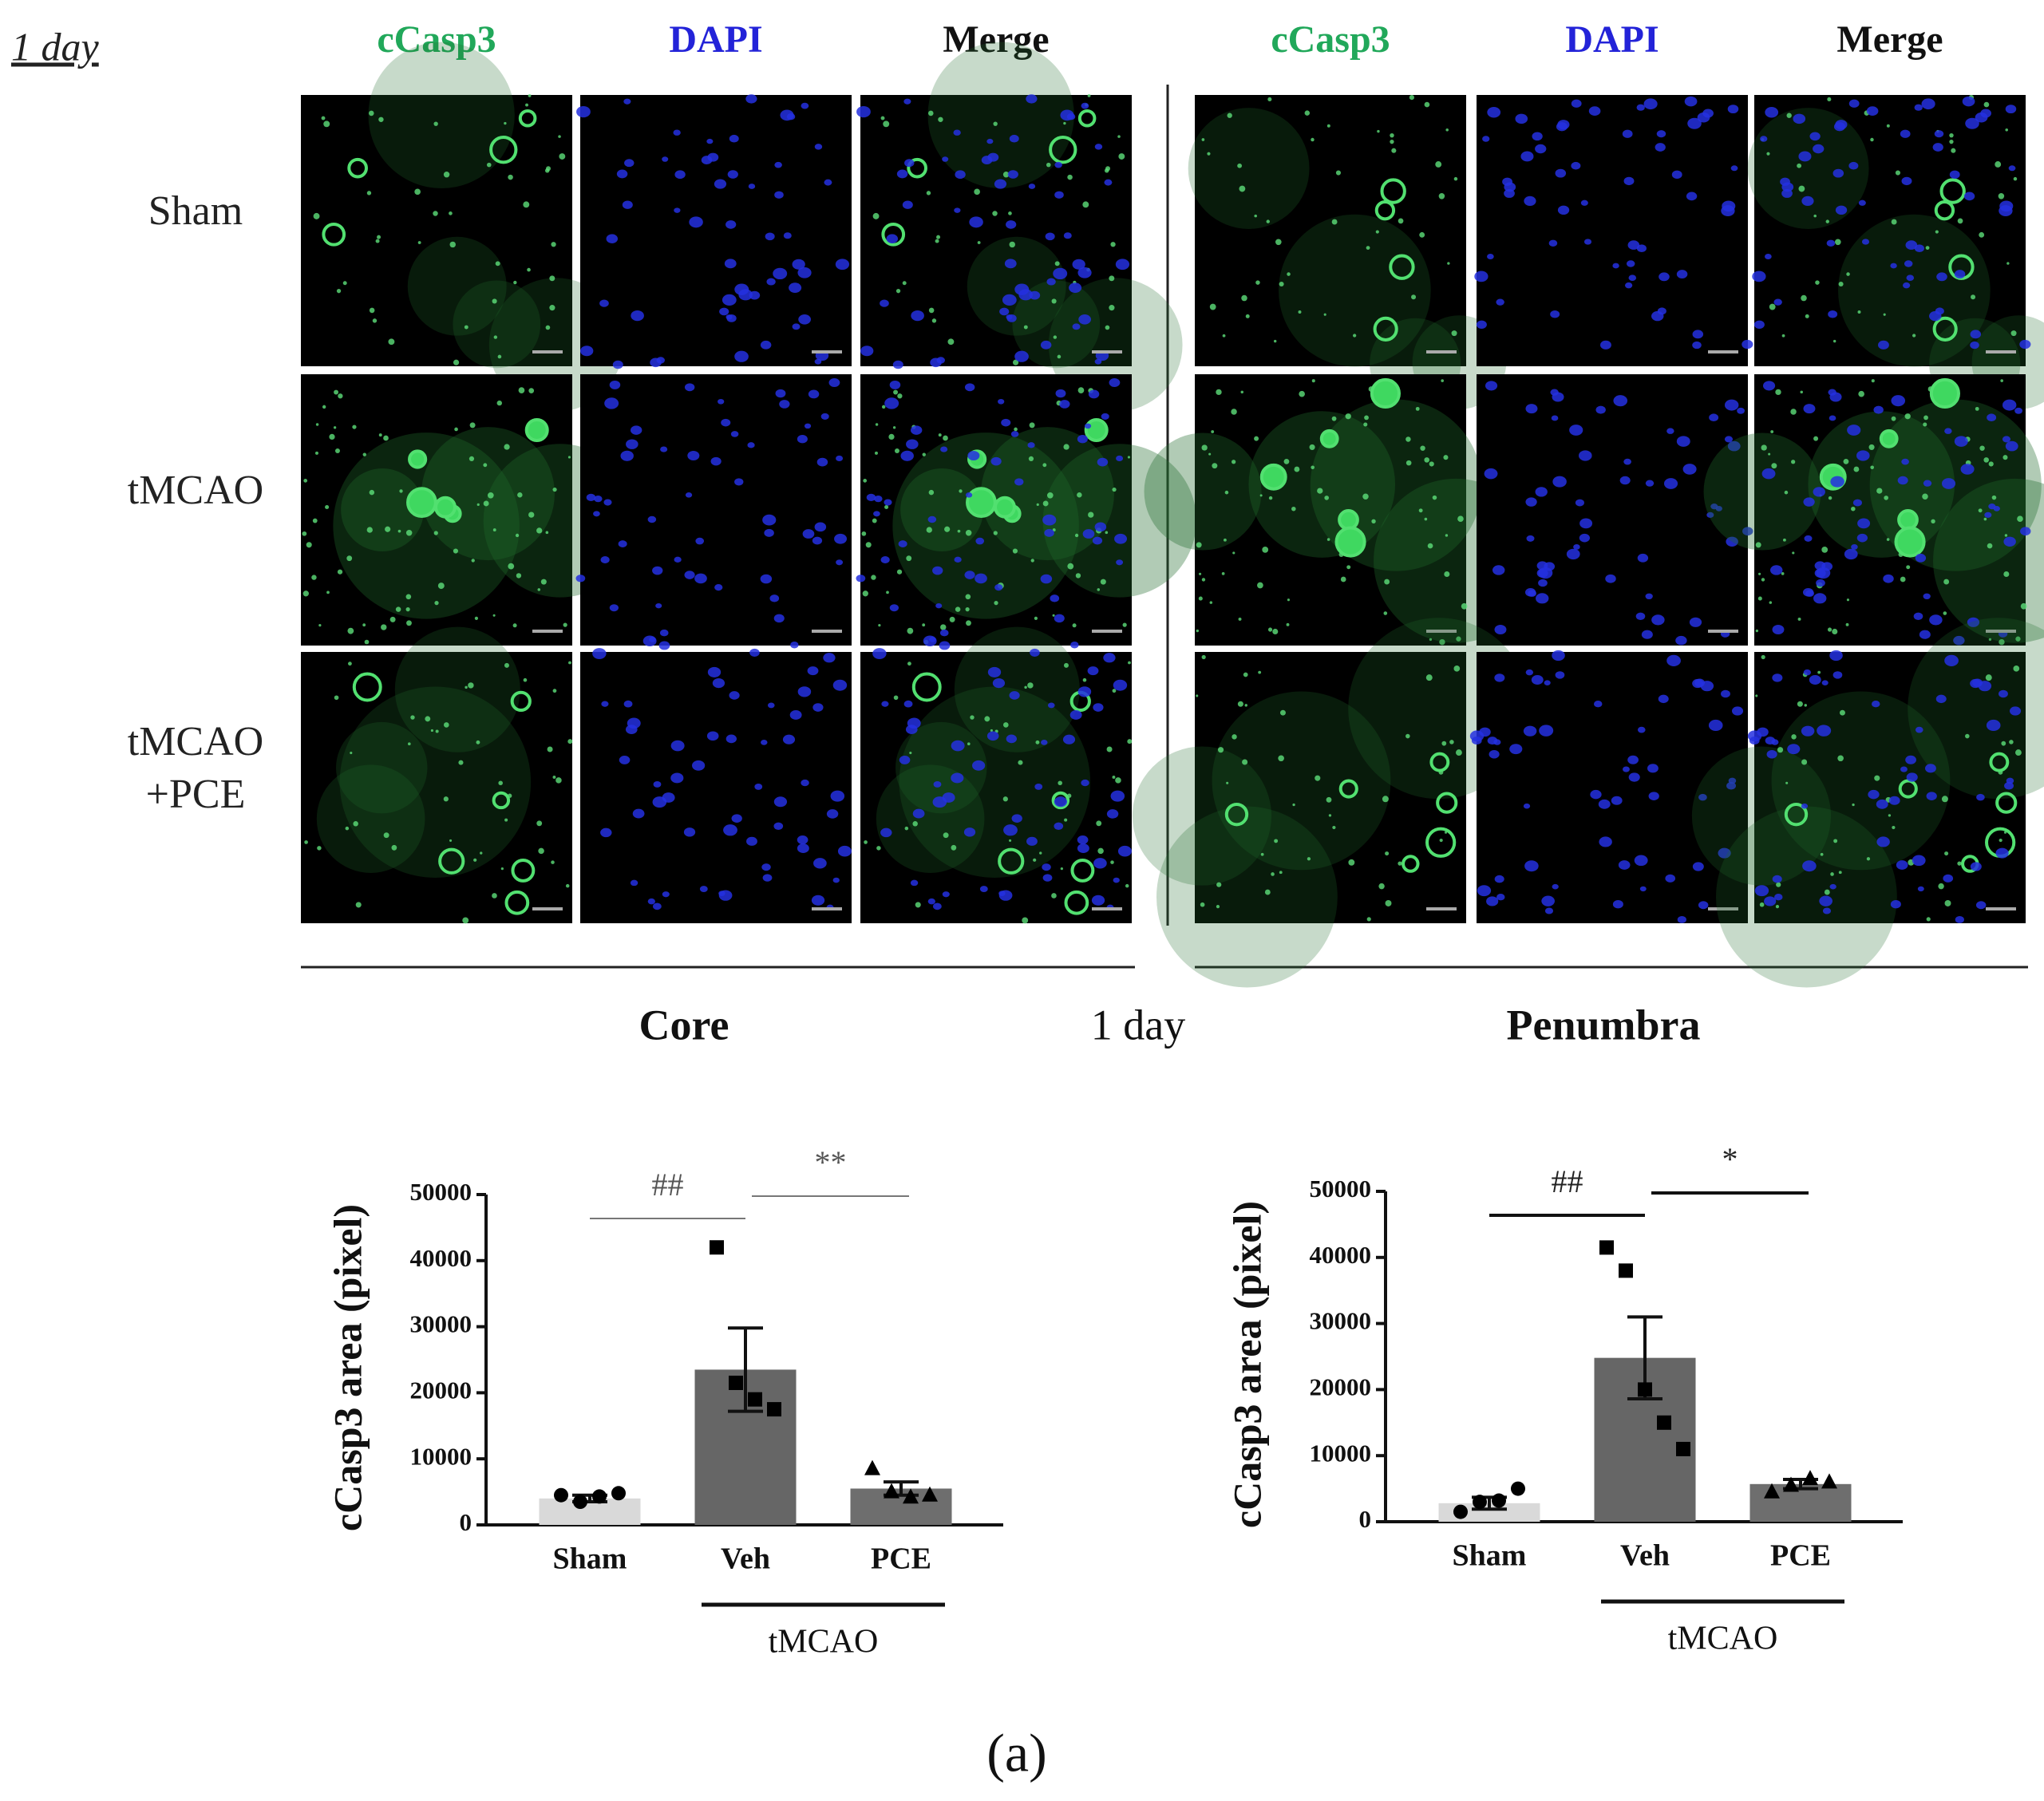 Image resolution: width=2044 pixels, height=1801 pixels. I want to click on column-header: cCasp3, so click(1330, 39).